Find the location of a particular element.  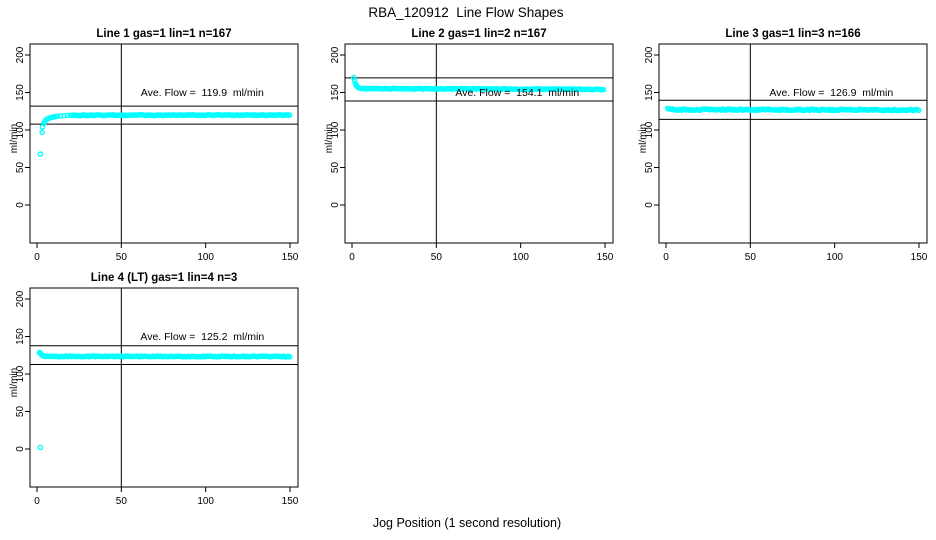

panel-title: Line 4 (LT) gas=1 lin=4 n=3 is located at coordinates (164, 278).